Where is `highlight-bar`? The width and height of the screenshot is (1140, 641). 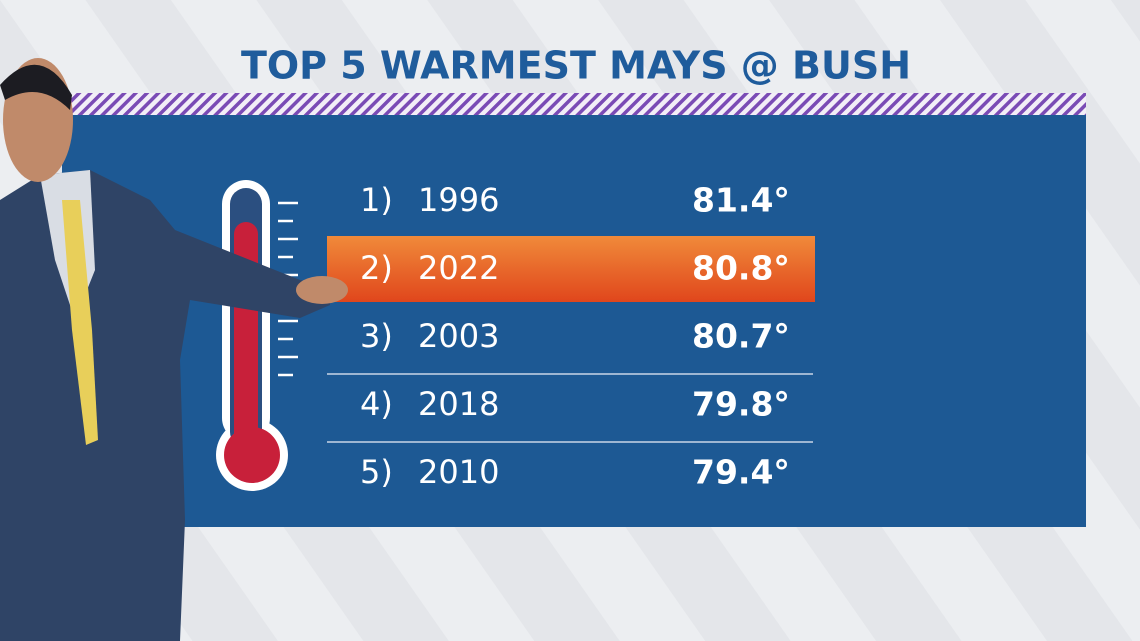 highlight-bar is located at coordinates (571, 269).